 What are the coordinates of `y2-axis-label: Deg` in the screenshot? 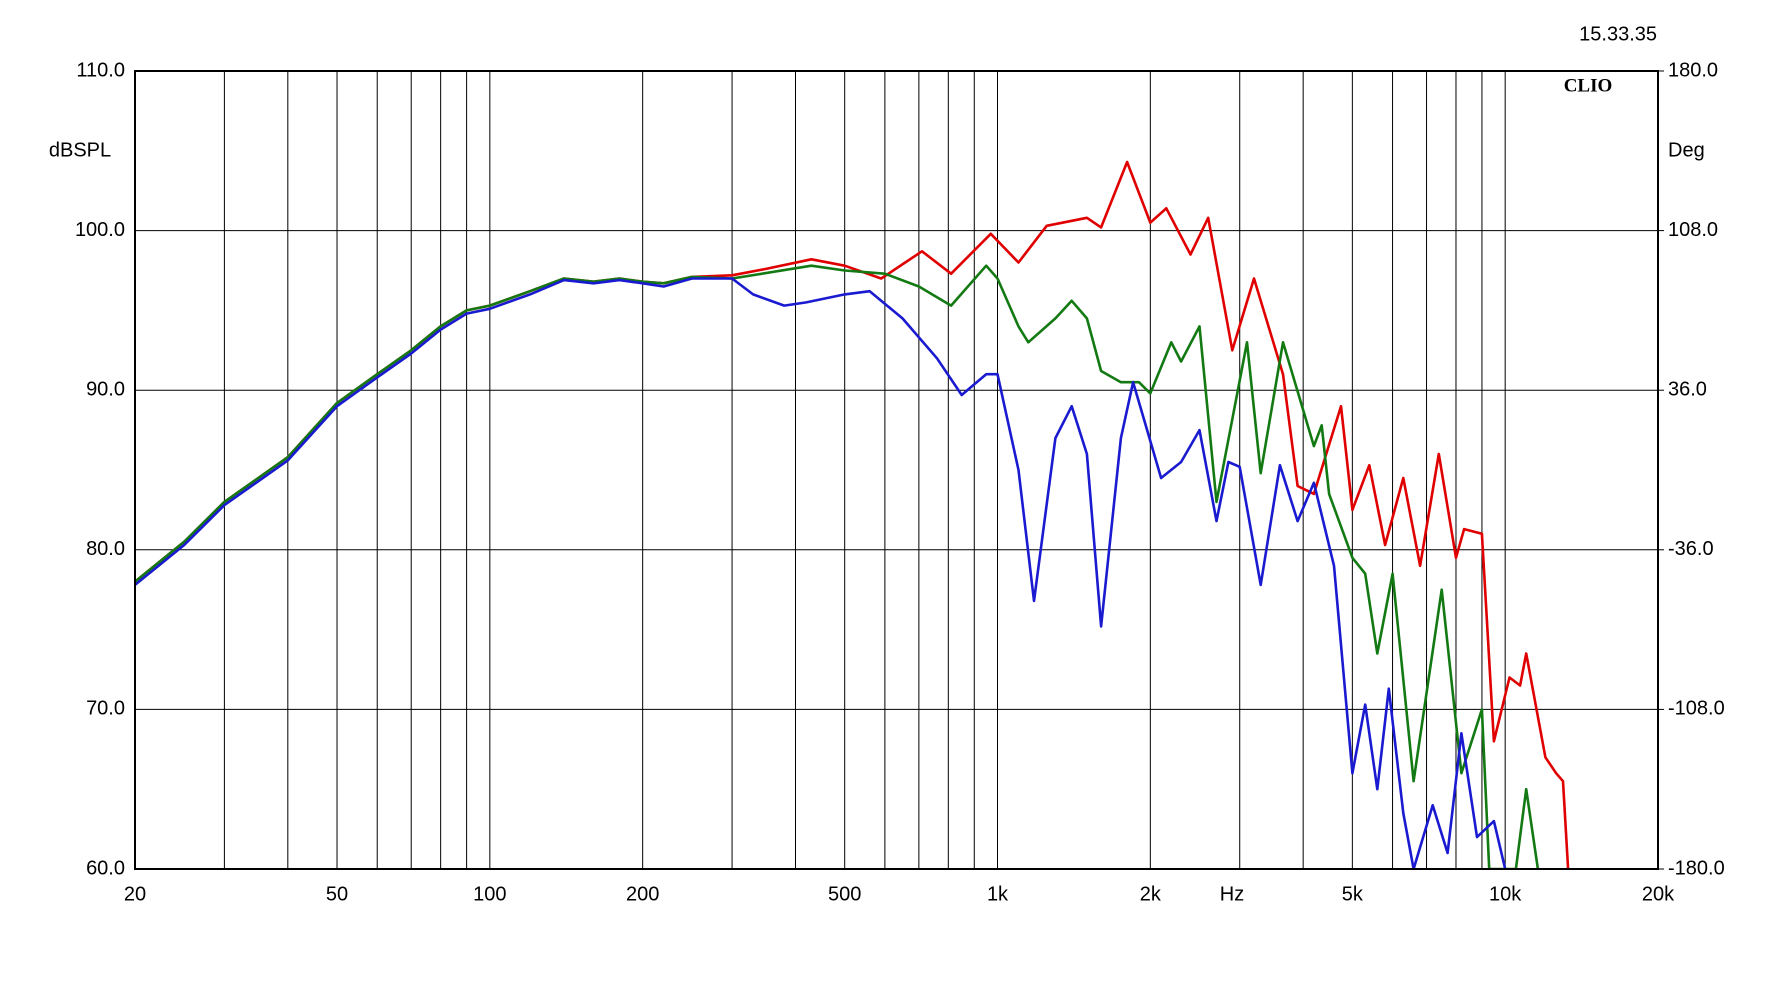 It's located at (1686, 150).